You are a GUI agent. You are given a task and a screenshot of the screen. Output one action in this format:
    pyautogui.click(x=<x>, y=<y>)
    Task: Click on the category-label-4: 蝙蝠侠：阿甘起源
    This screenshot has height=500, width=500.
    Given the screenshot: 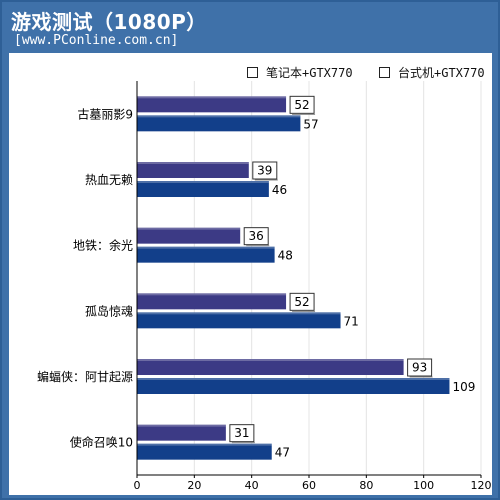 What is the action you would take?
    pyautogui.click(x=85, y=376)
    